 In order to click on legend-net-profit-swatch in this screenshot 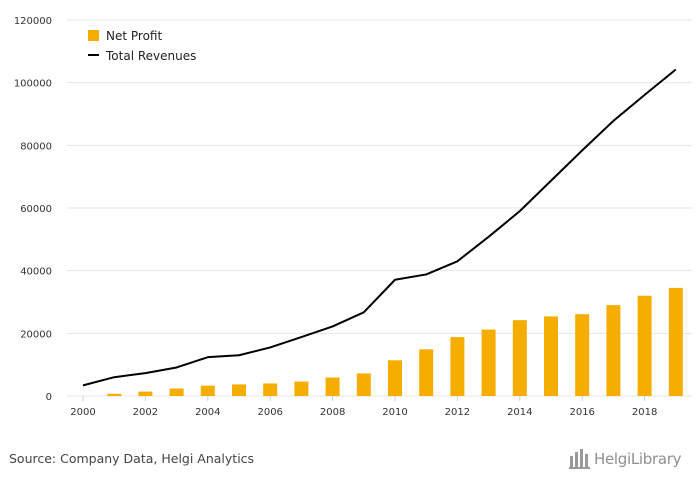, I will do `click(93, 35)`.